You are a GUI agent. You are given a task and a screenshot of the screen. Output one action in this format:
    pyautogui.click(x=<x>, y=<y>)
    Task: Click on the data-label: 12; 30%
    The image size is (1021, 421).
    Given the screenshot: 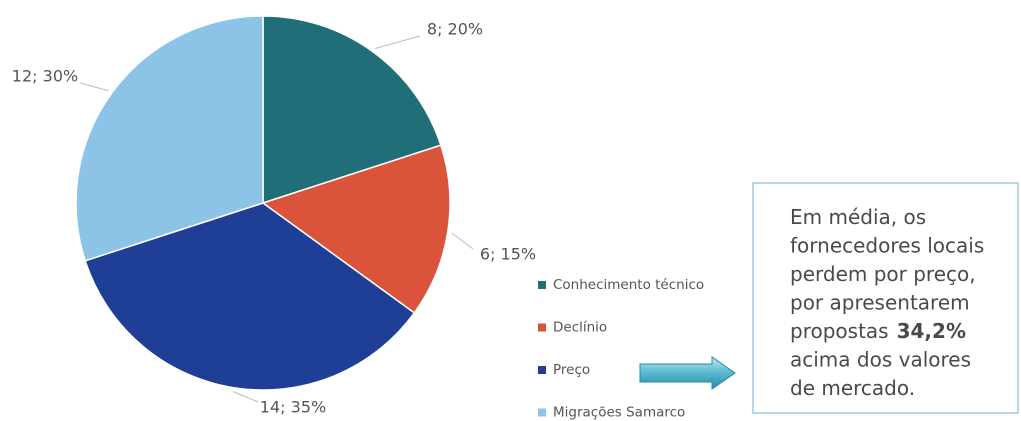 What is the action you would take?
    pyautogui.click(x=45, y=76)
    